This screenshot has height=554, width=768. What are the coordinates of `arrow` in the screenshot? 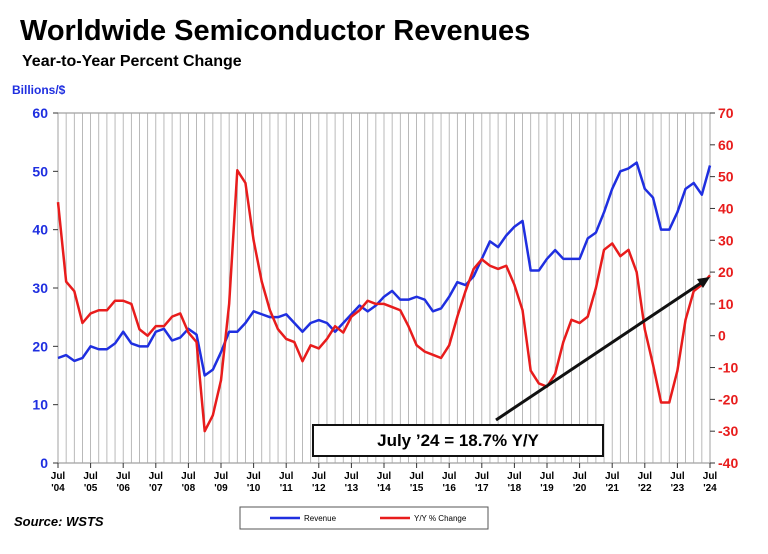 It's located at (600, 350).